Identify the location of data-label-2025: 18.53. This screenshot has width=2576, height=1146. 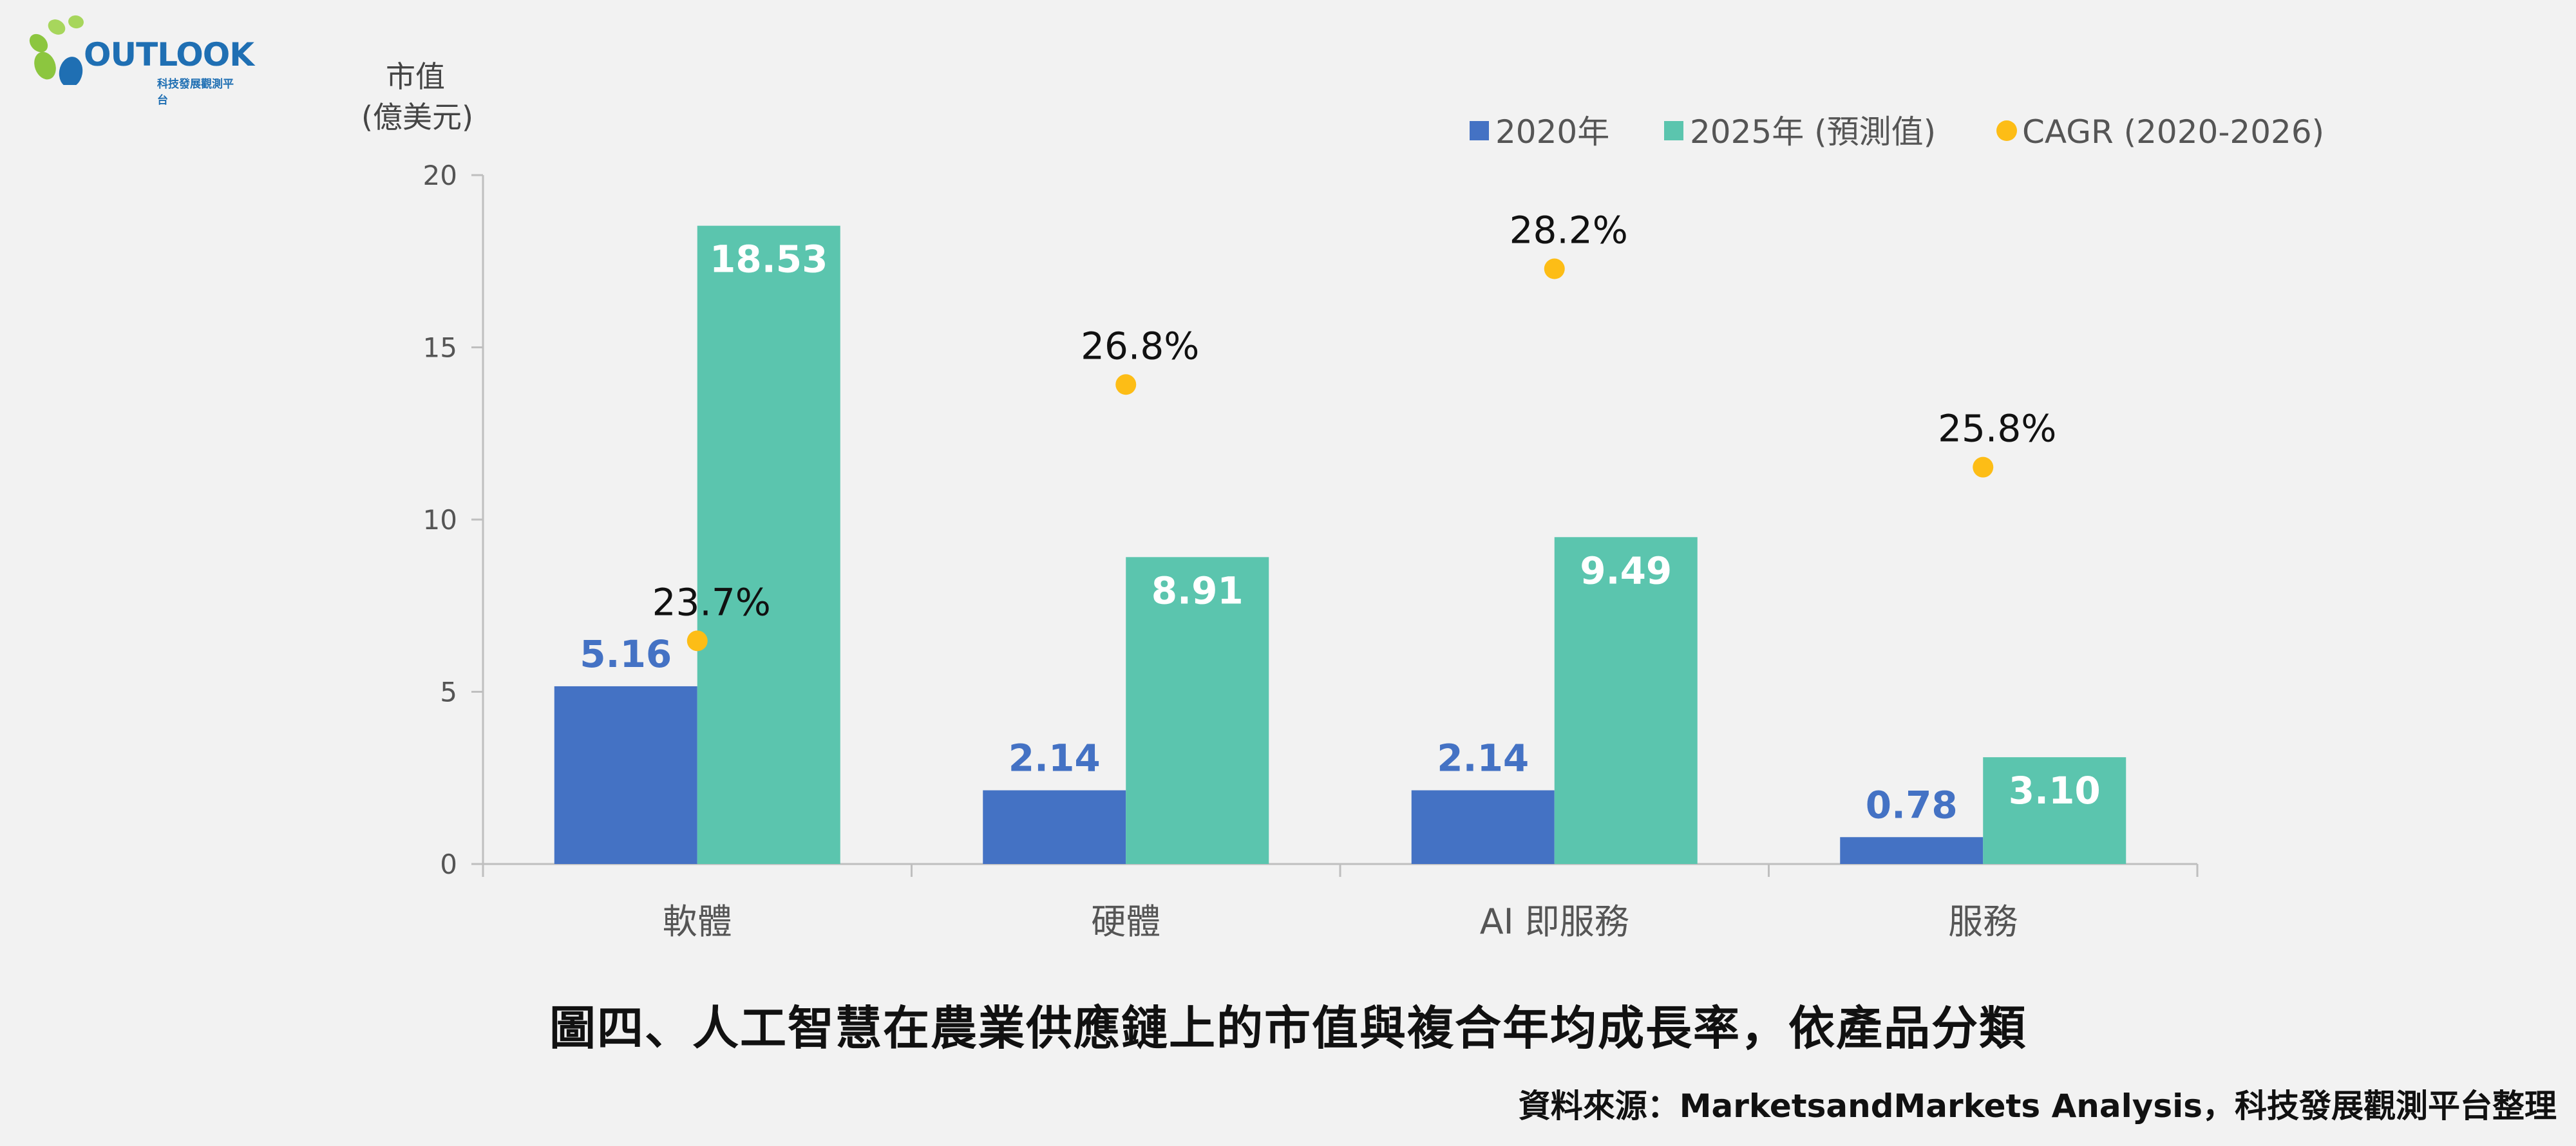
(769, 259).